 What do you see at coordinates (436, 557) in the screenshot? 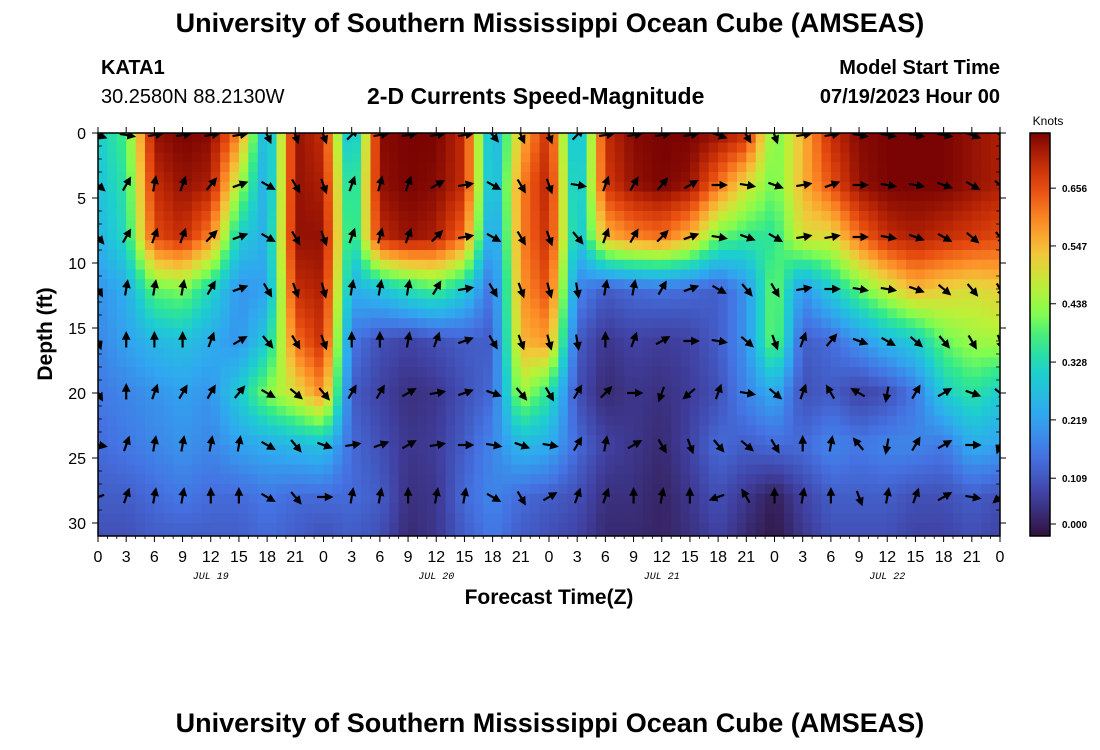
I see `x-tick-label: 12` at bounding box center [436, 557].